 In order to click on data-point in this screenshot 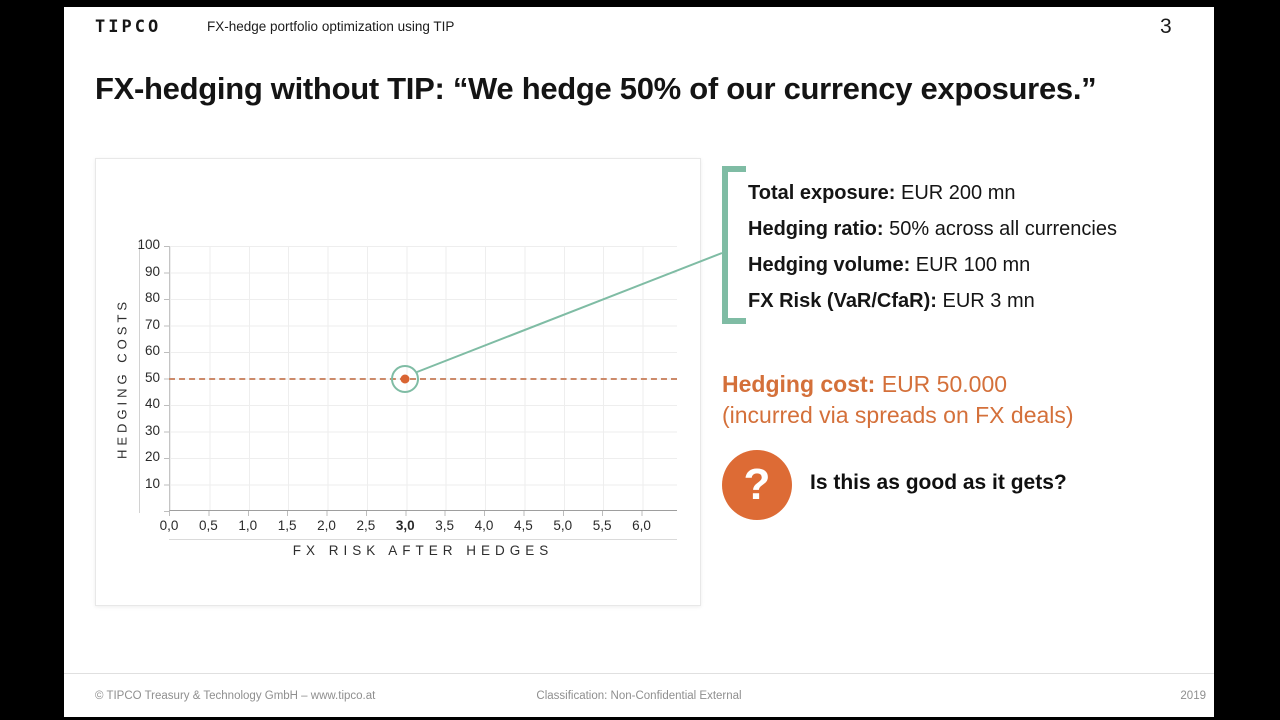, I will do `click(405, 378)`.